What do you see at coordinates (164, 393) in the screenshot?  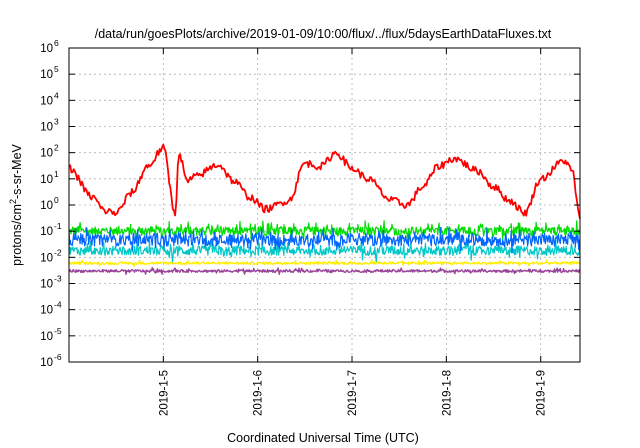 I see `x-tick-label: 2019-1-5` at bounding box center [164, 393].